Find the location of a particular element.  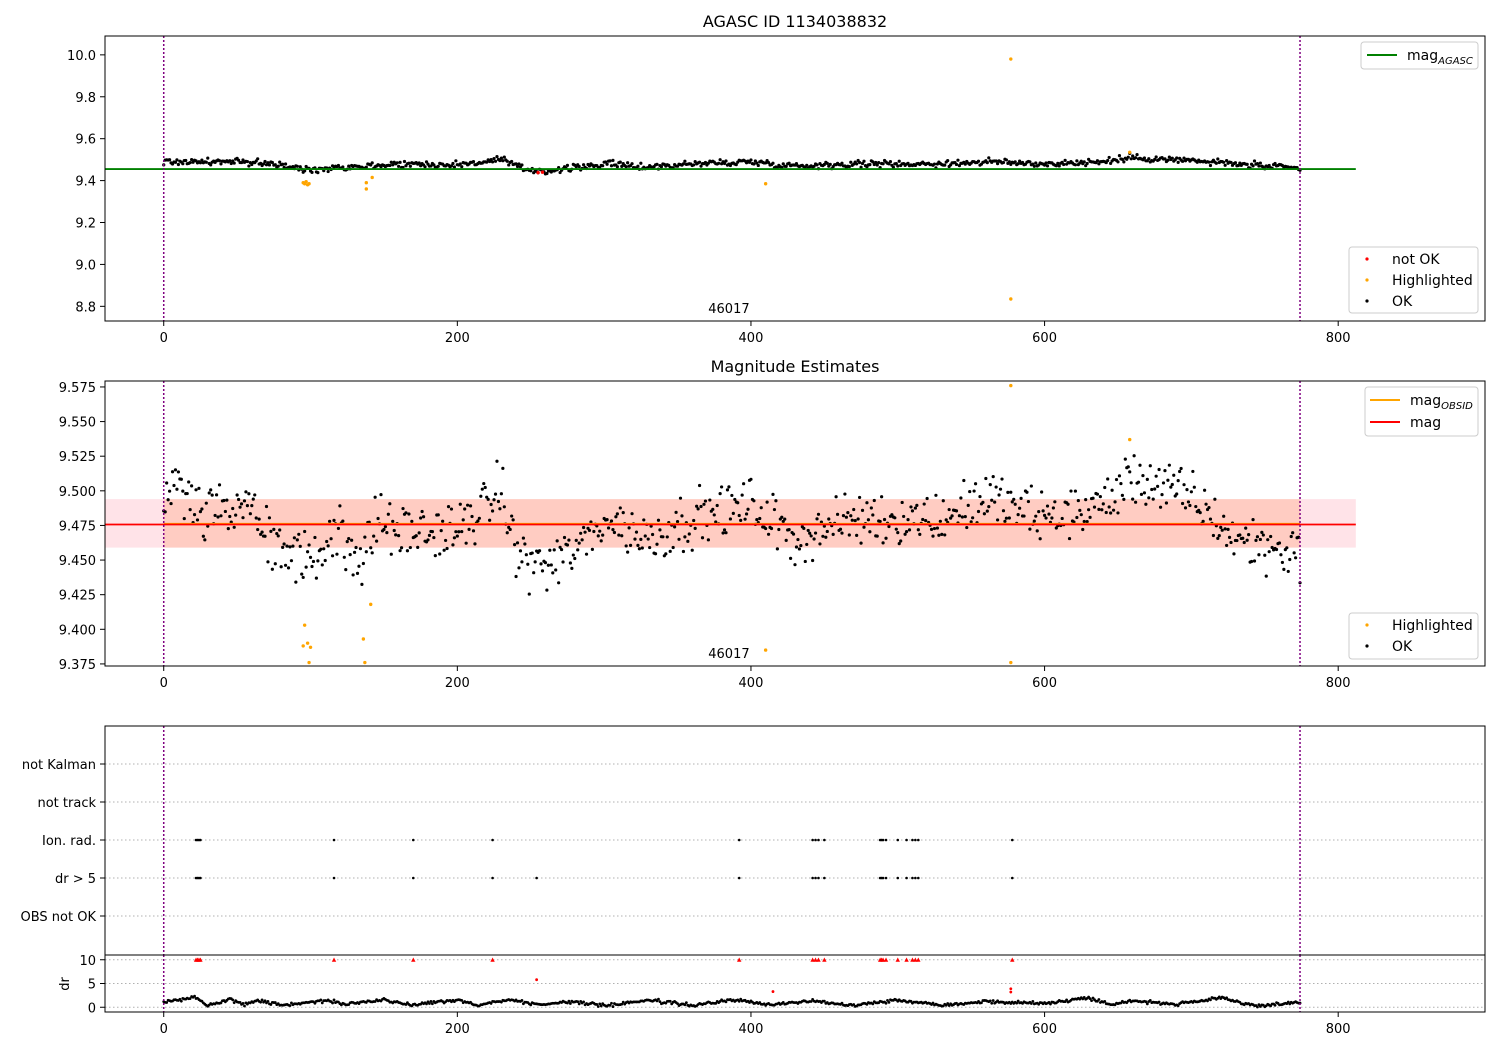

dr-x-tick-label-200: 200 is located at coordinates (457, 1029).